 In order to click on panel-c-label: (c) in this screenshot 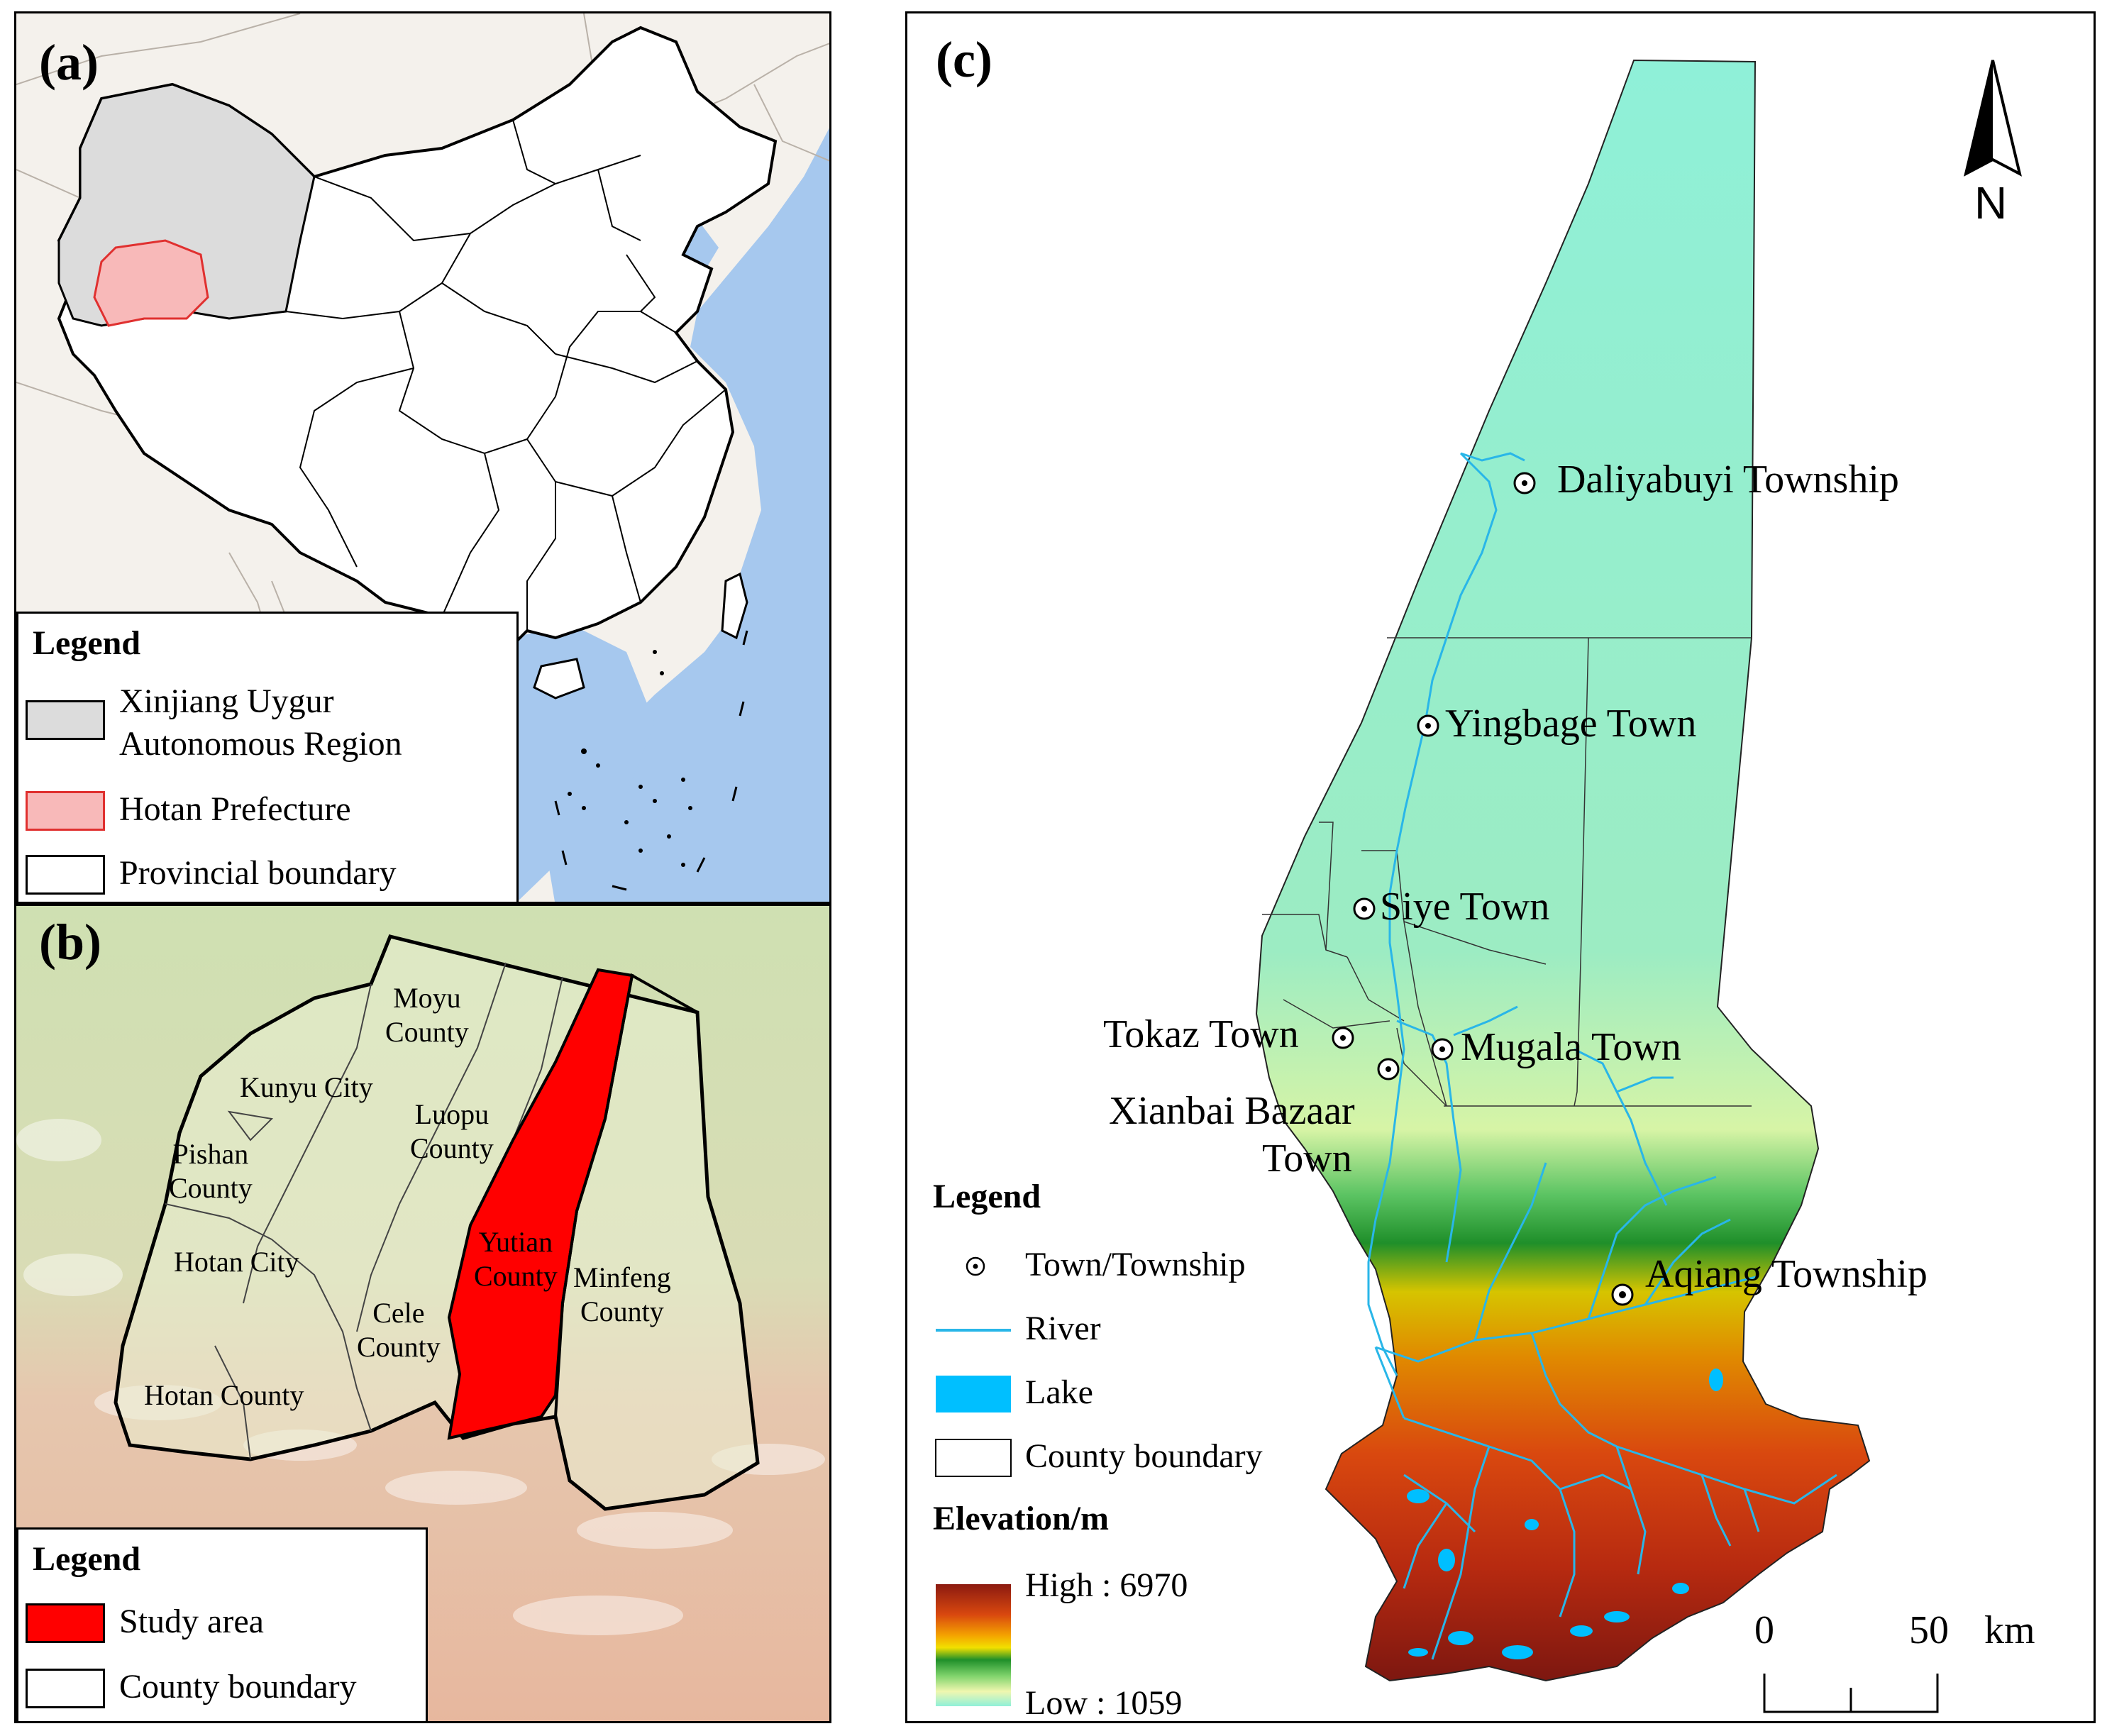, I will do `click(964, 59)`.